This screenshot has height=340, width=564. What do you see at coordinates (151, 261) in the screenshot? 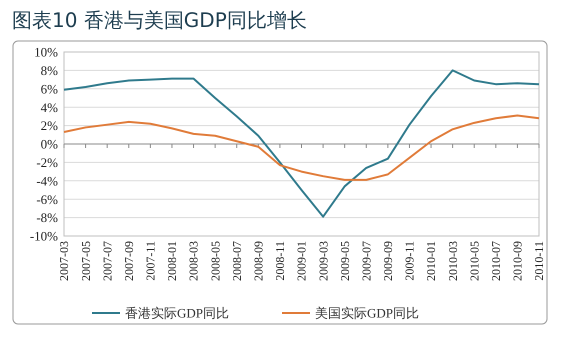
I see `x-tick-label: 2007-11` at bounding box center [151, 261].